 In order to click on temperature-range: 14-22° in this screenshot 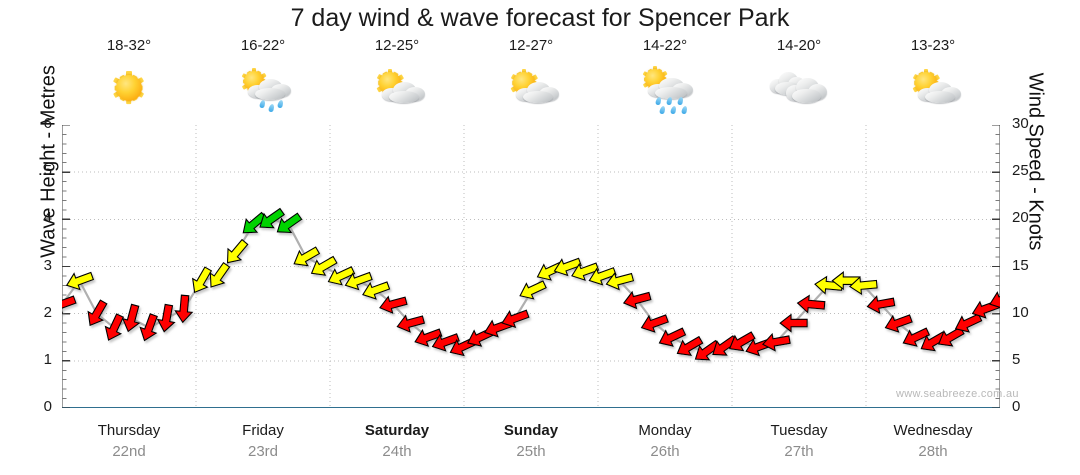, I will do `click(665, 45)`.